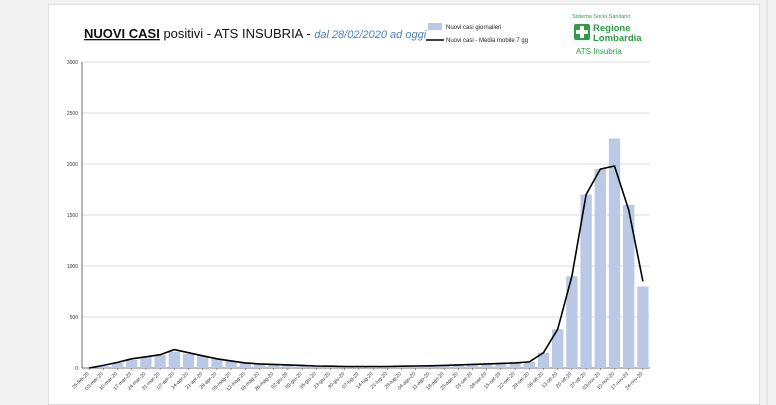 The height and width of the screenshot is (405, 776). What do you see at coordinates (72, 63) in the screenshot?
I see `y-tick-label: 3000` at bounding box center [72, 63].